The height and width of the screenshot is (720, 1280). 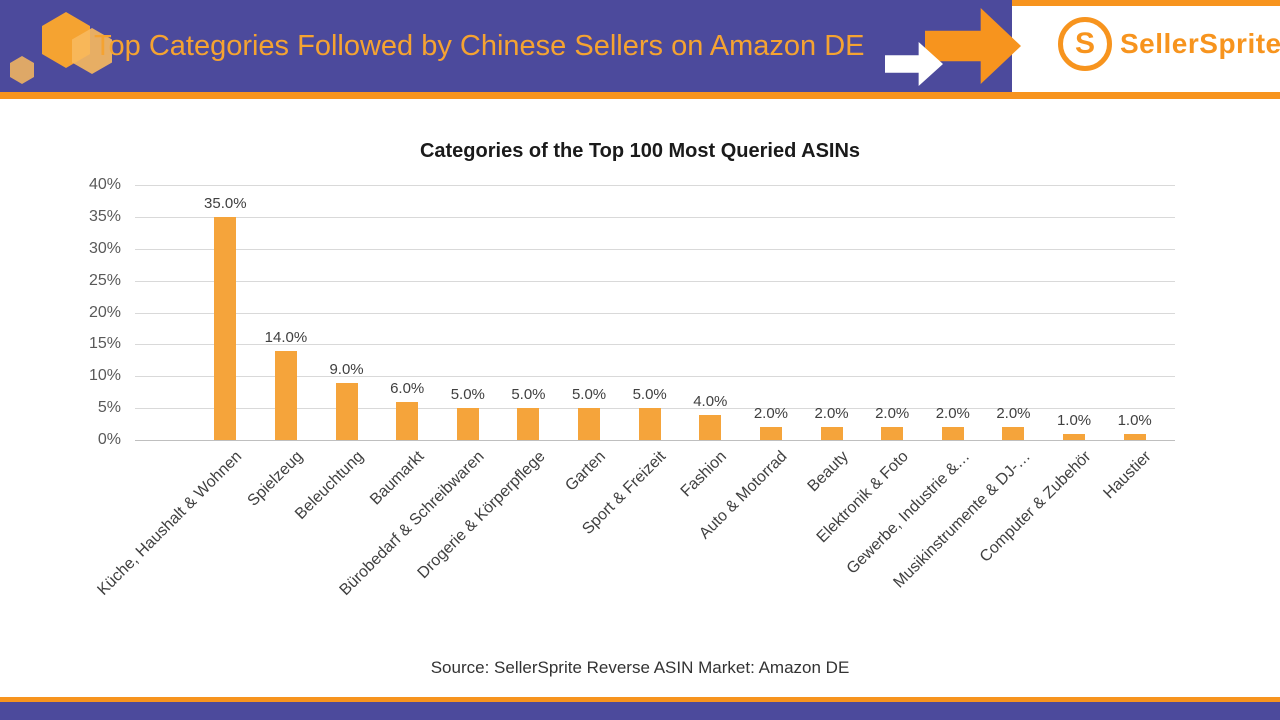 What do you see at coordinates (109, 439) in the screenshot?
I see `y-tick-label: 0%` at bounding box center [109, 439].